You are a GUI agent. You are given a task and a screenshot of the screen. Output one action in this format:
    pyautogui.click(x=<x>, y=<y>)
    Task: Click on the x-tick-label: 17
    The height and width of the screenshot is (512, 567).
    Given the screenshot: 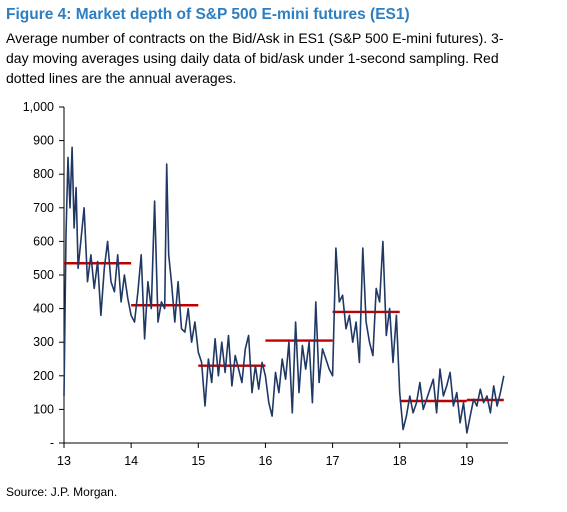 What is the action you would take?
    pyautogui.click(x=333, y=461)
    